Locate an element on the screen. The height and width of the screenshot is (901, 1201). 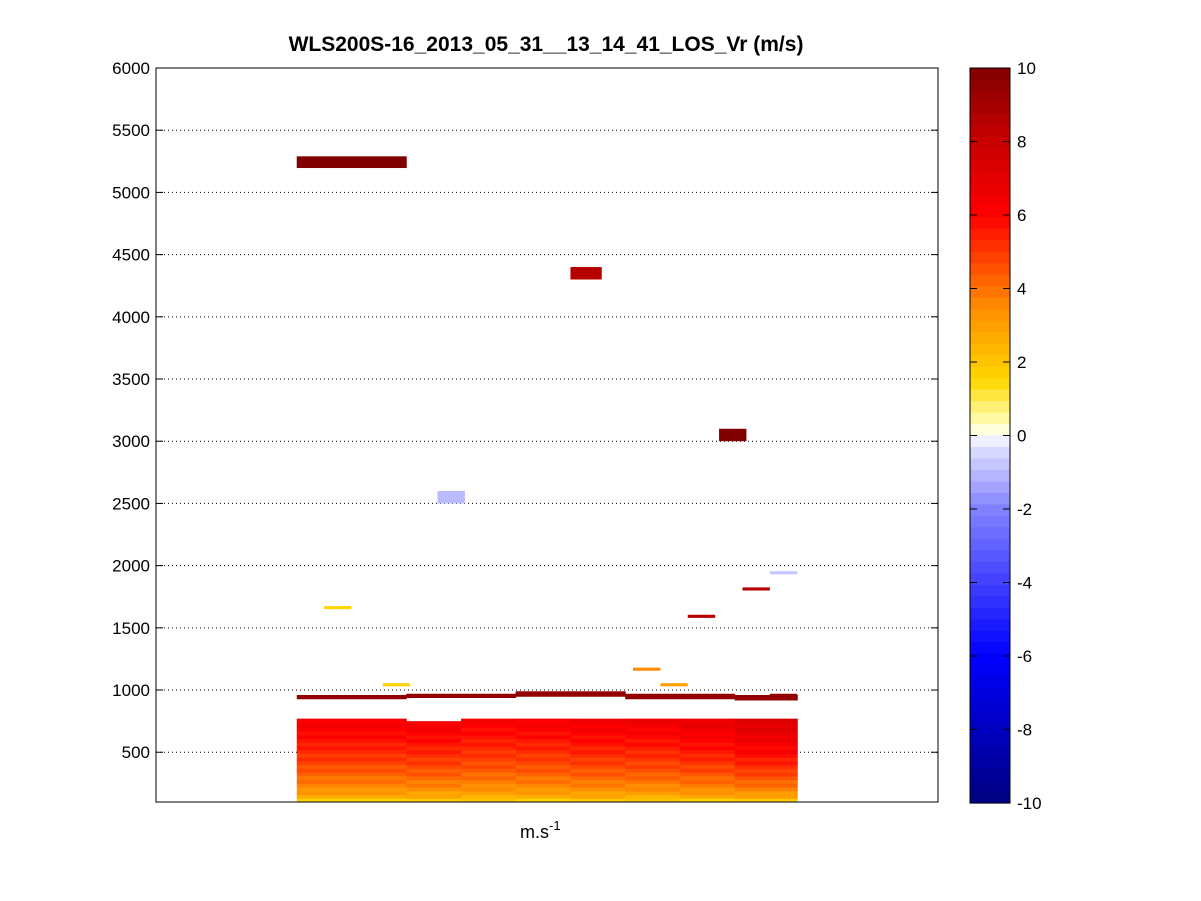
y-tick-label: 500 is located at coordinates (136, 752).